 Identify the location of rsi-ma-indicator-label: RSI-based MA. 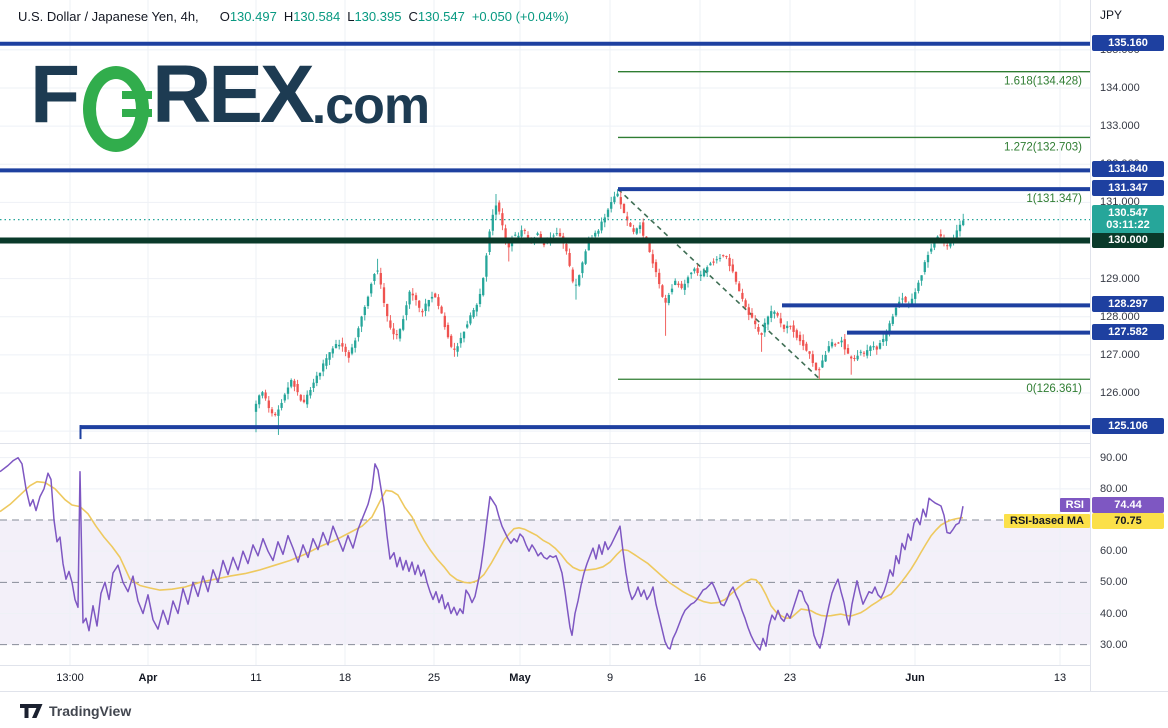
(1047, 520).